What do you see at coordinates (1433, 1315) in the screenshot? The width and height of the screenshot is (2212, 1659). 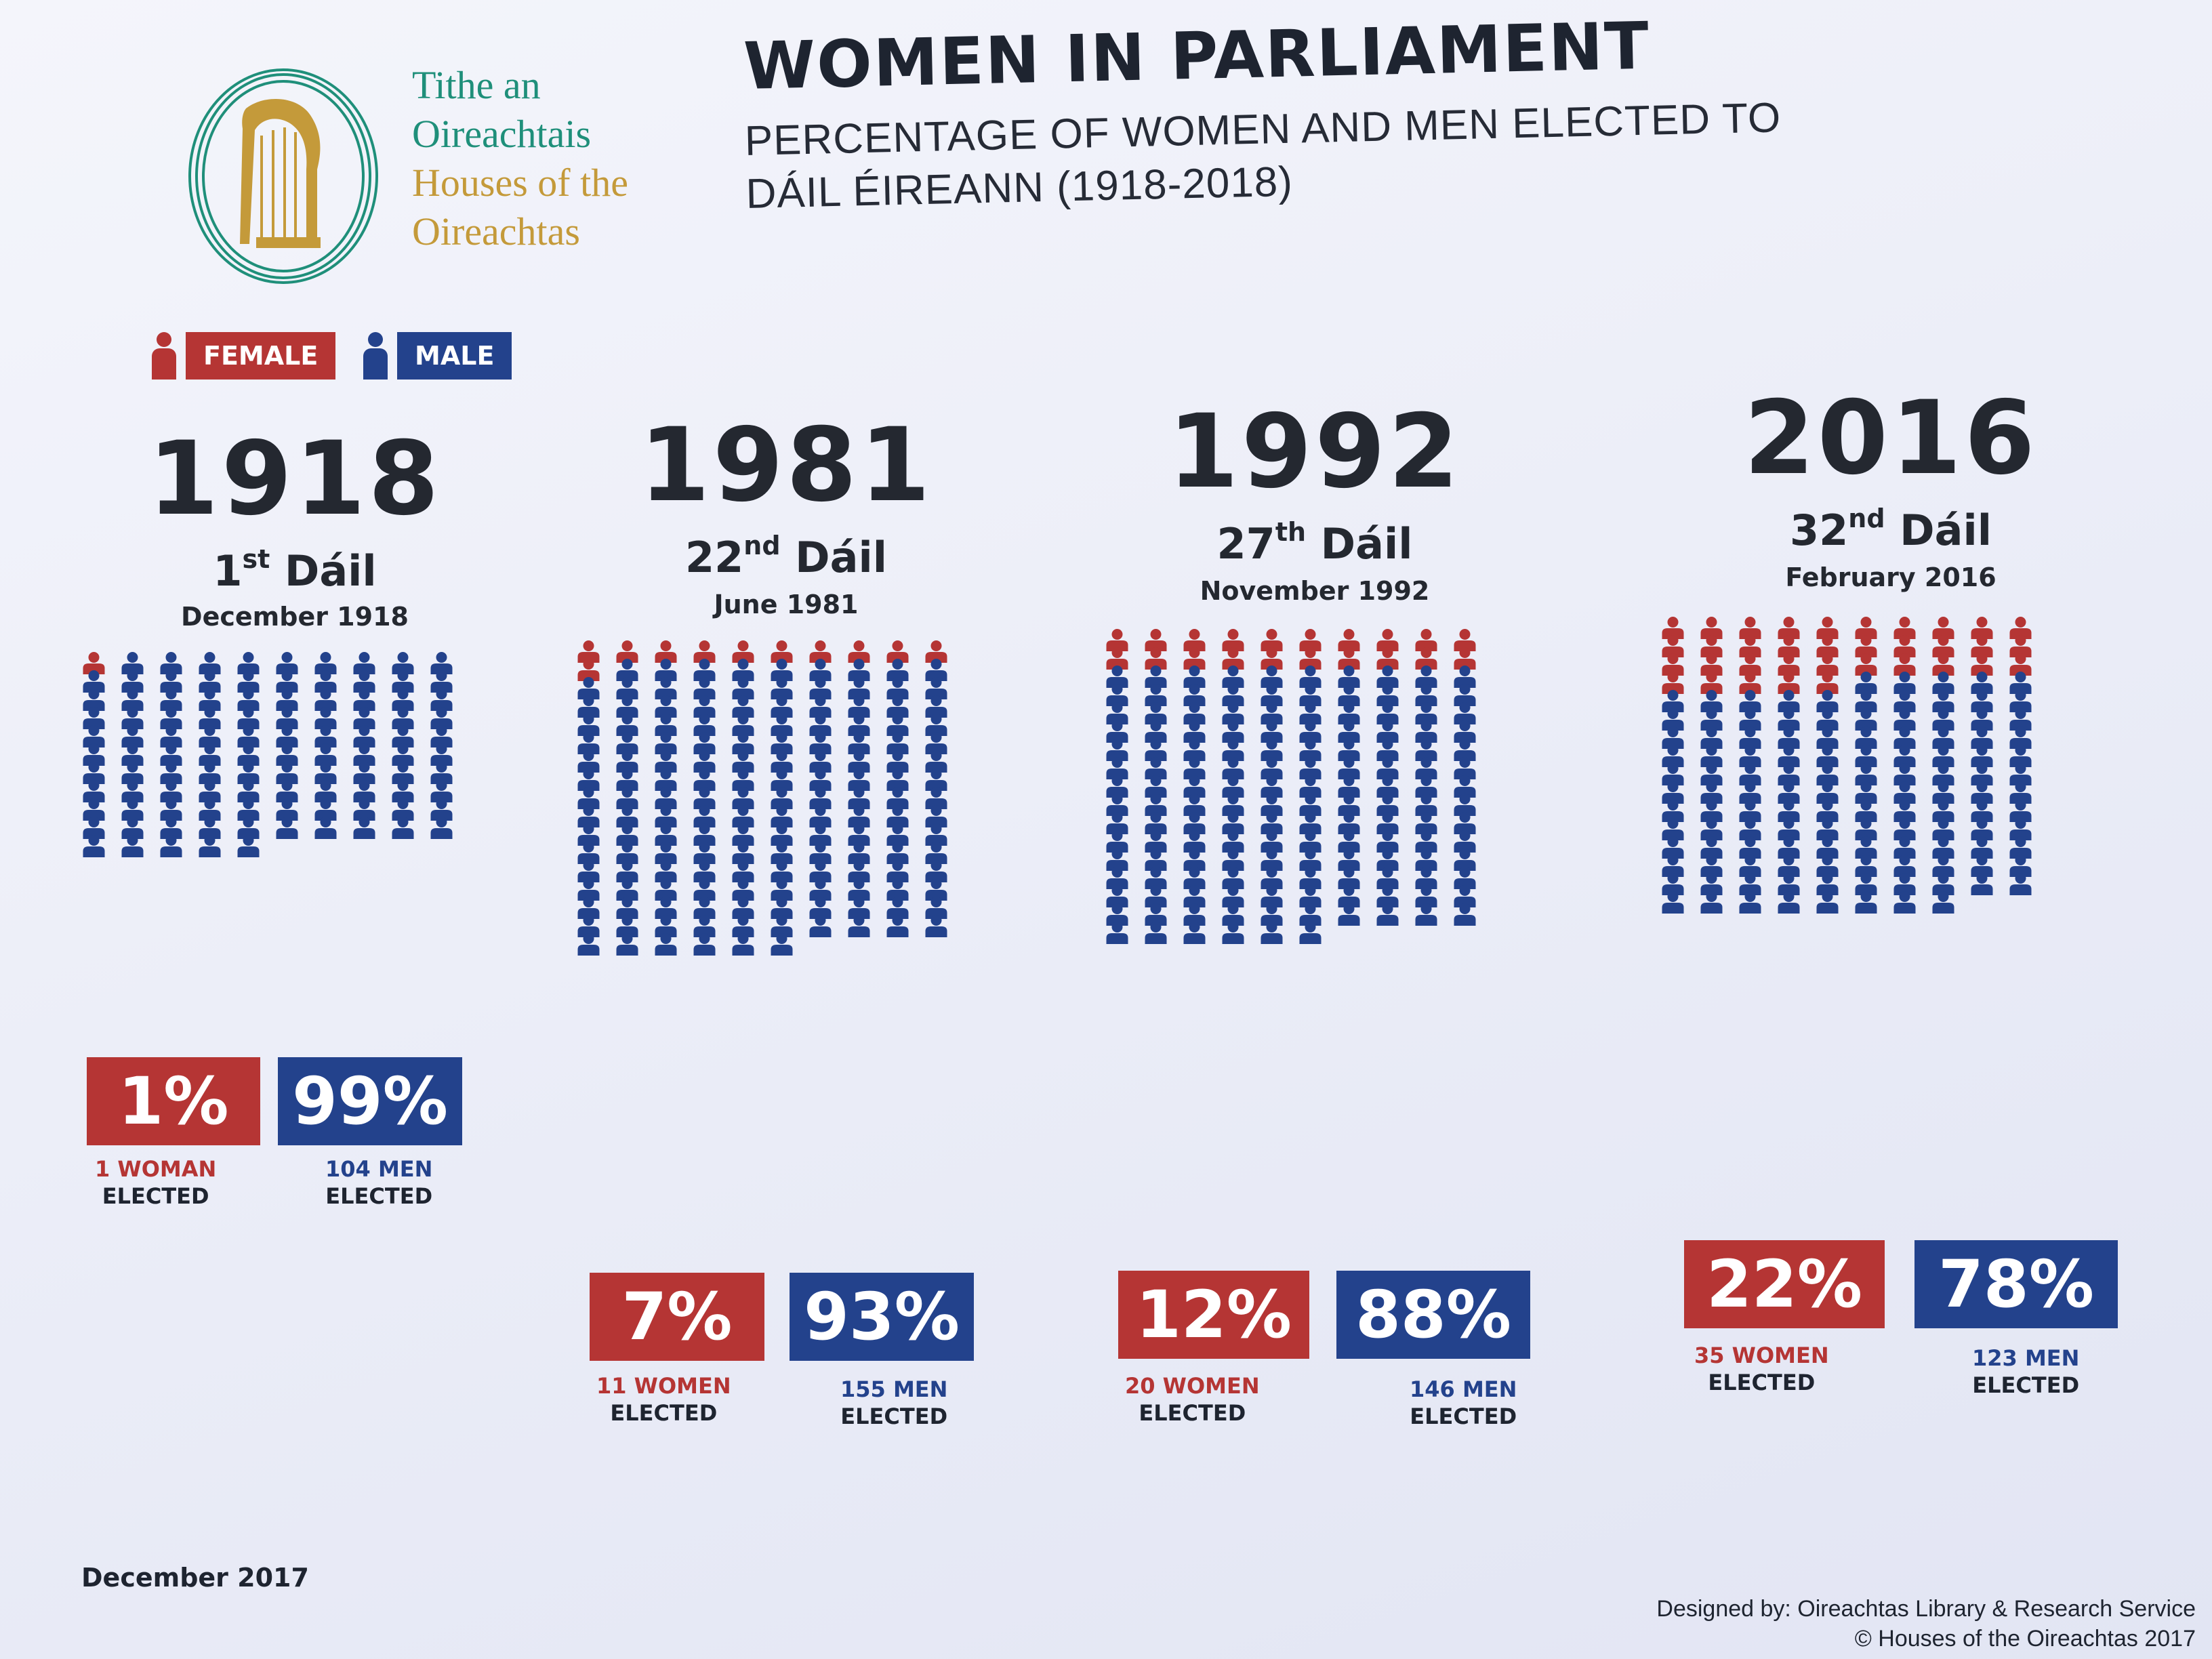 I see `male-percentage: 88%` at bounding box center [1433, 1315].